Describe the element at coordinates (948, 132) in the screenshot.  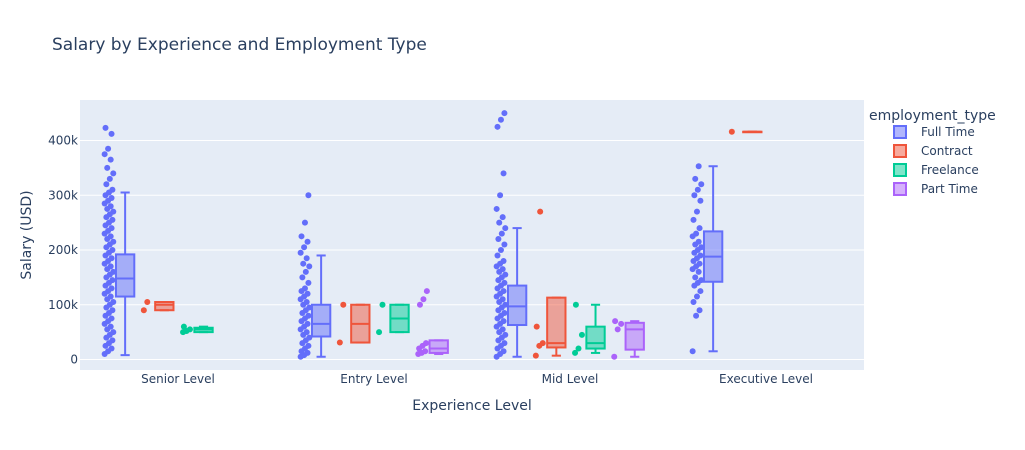
I see `legend-label: Full Time` at that location.